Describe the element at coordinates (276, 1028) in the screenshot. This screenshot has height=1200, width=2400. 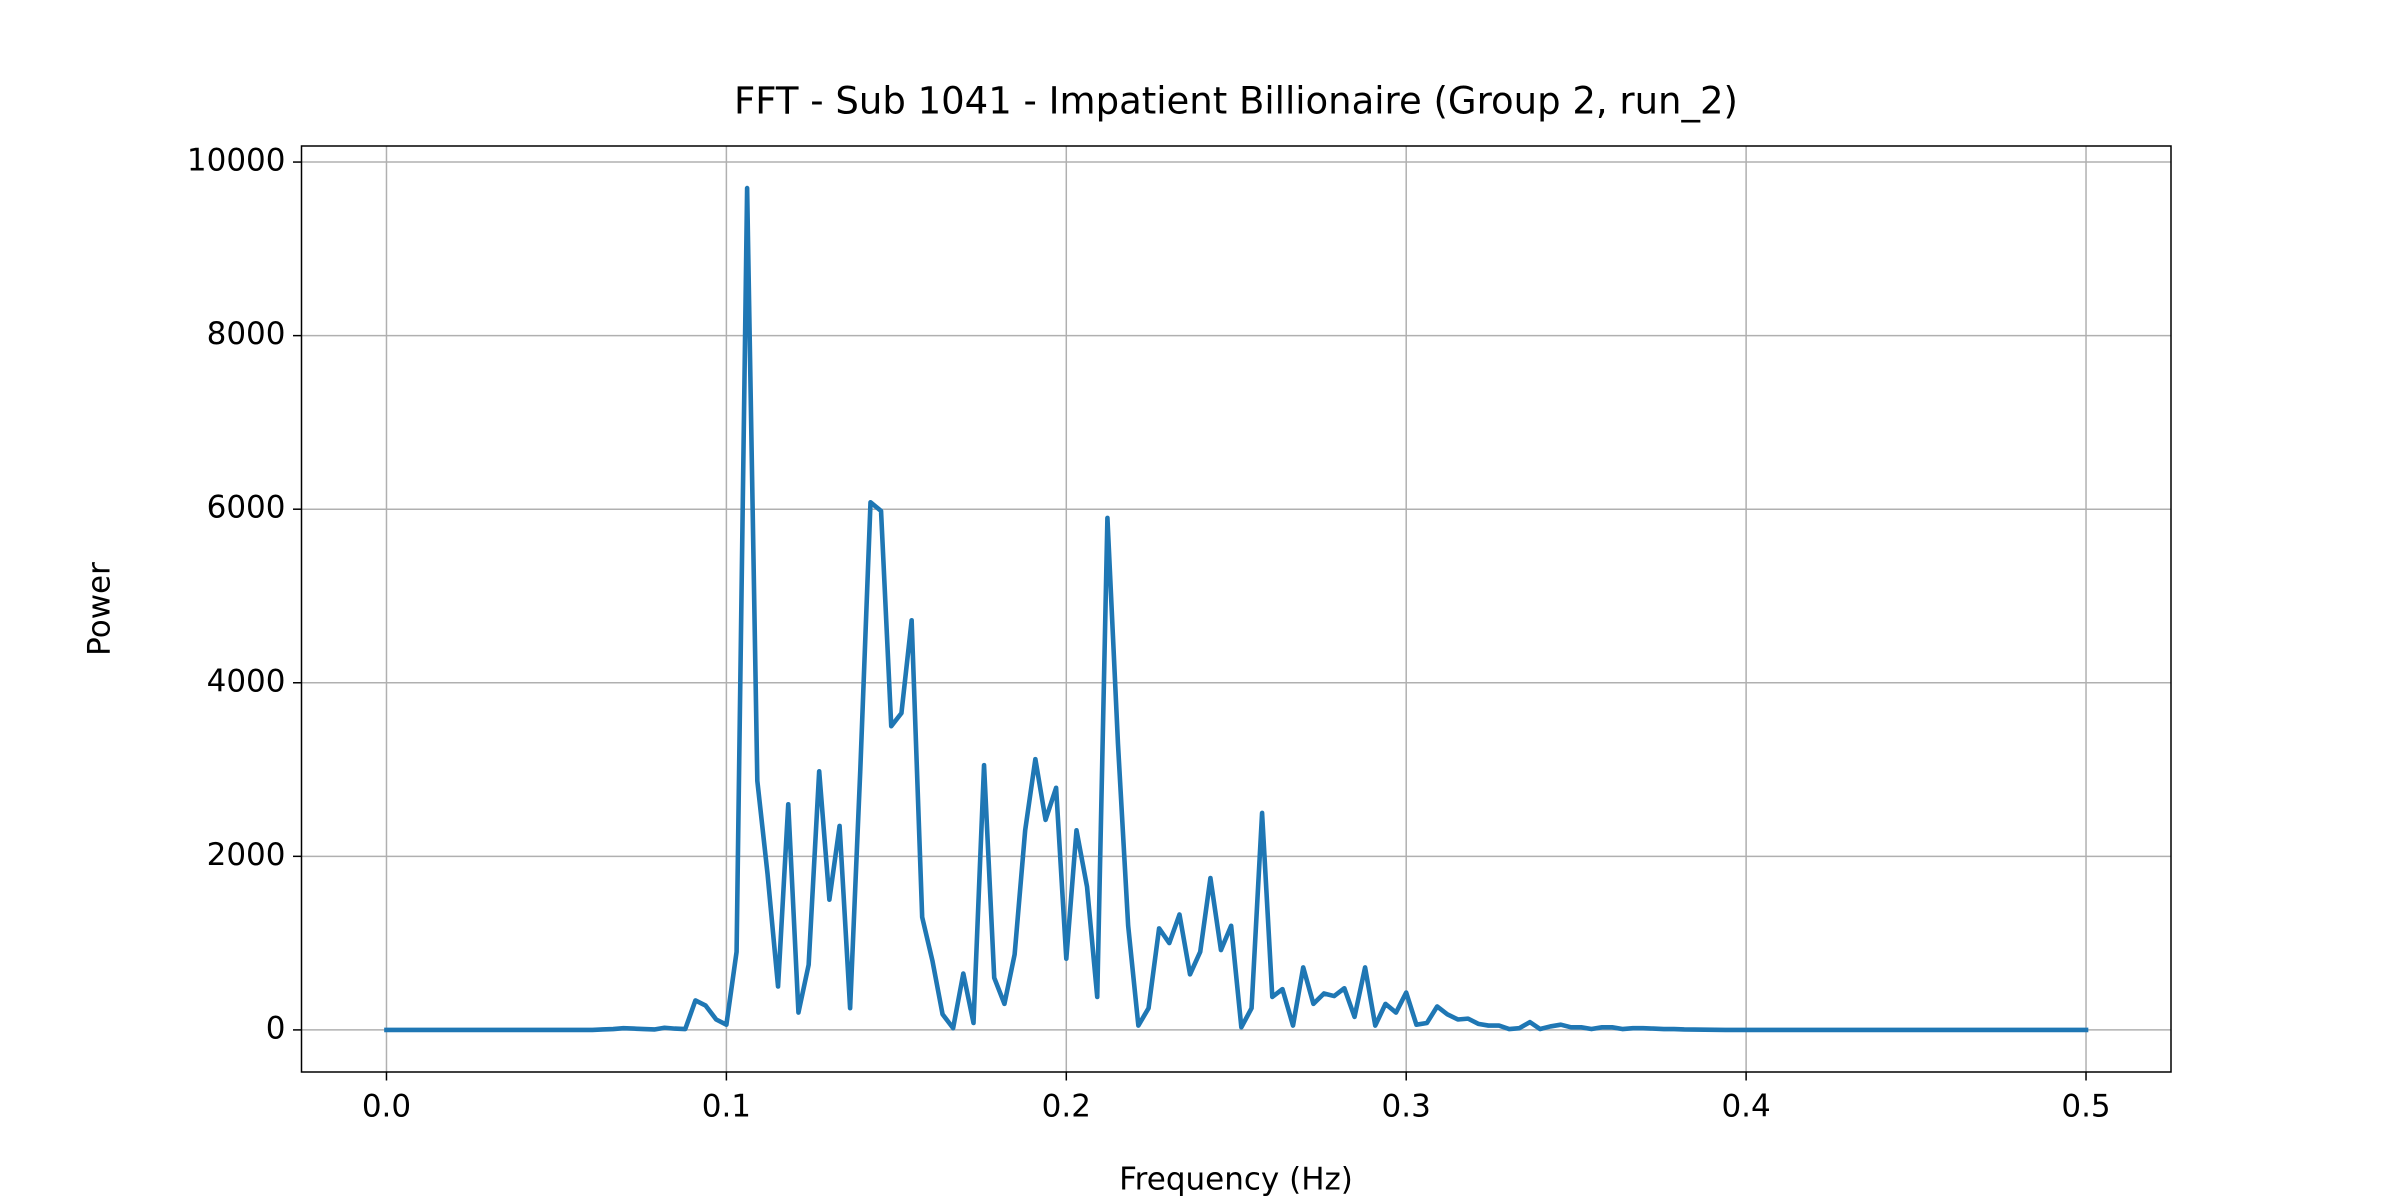
I see `y-tick-label: 0` at that location.